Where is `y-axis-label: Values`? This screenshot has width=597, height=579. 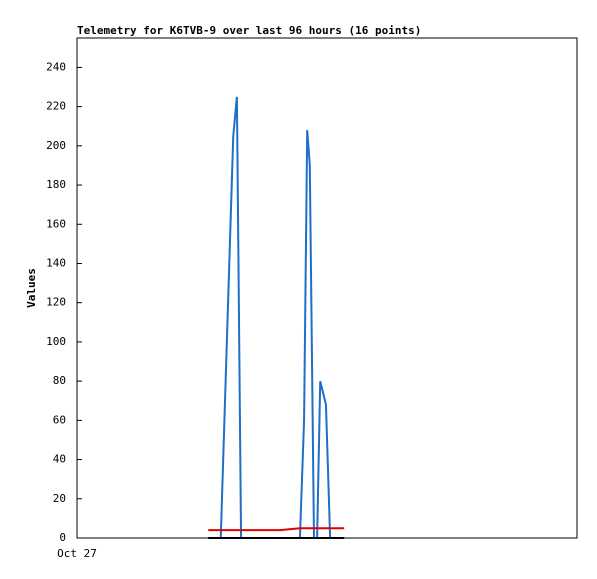 y-axis-label: Values is located at coordinates (31, 288).